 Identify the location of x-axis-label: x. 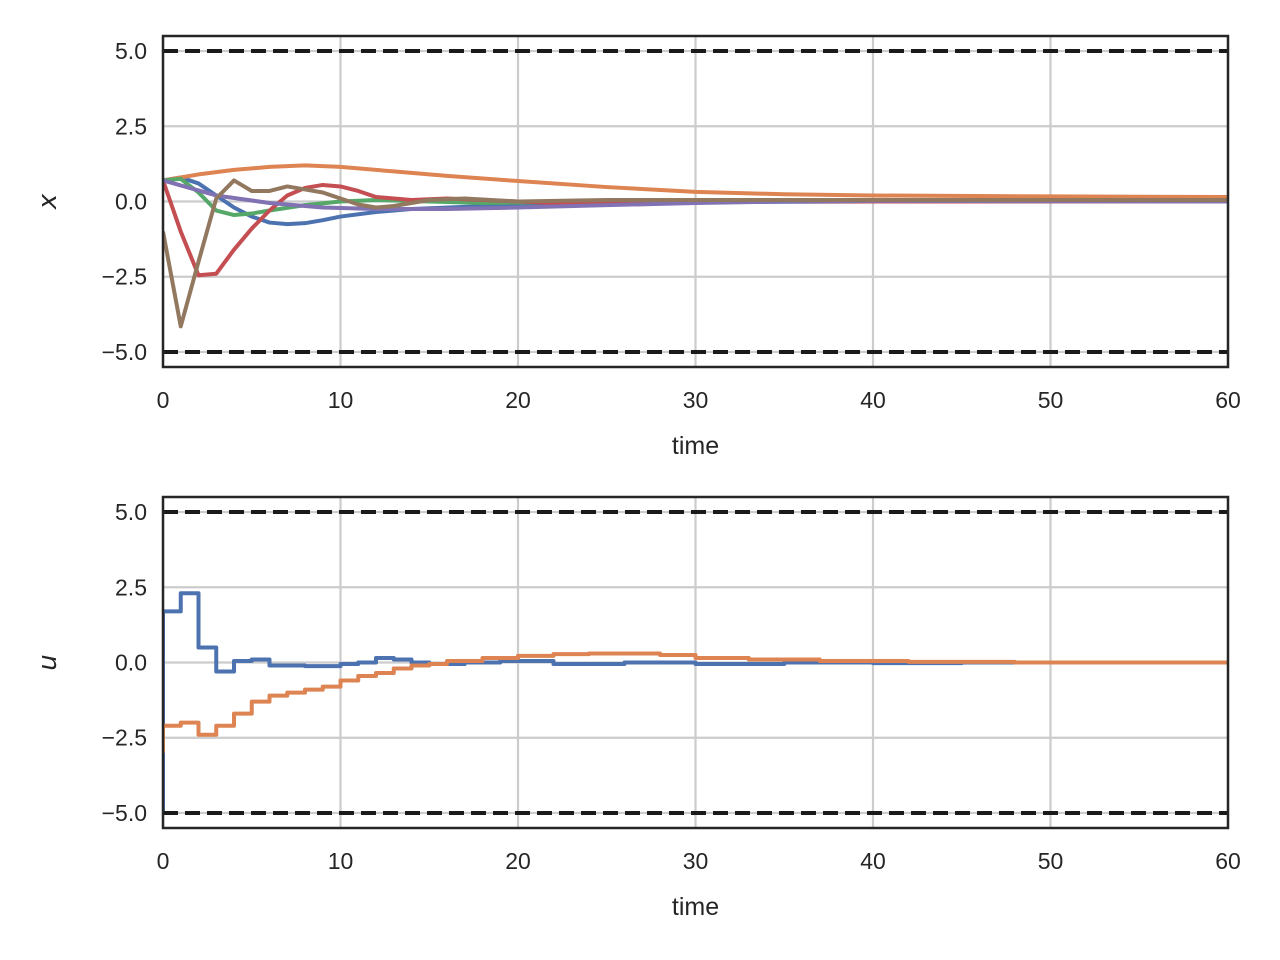
(48, 201).